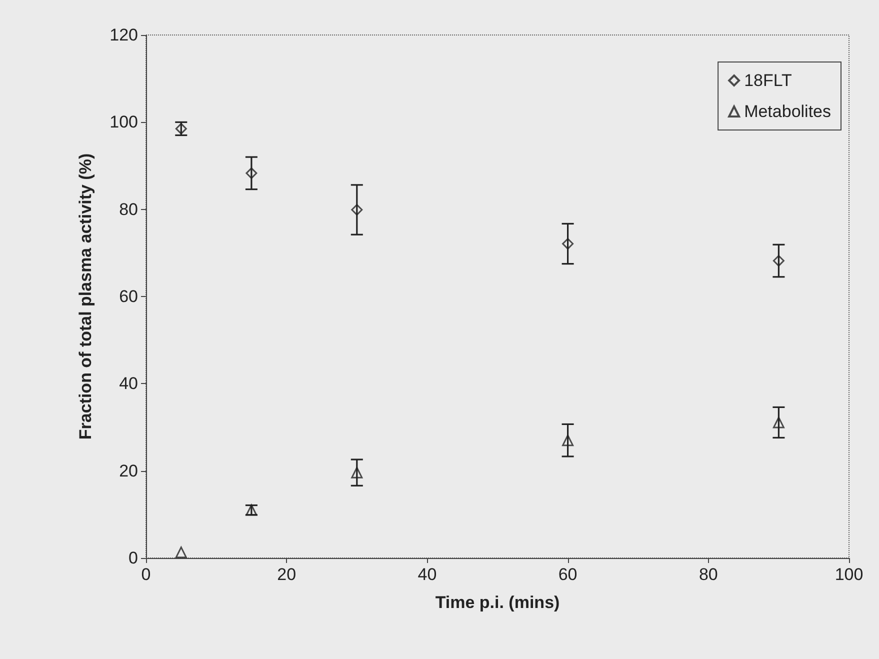  What do you see at coordinates (788, 111) in the screenshot?
I see `legend-label: Metabolites` at bounding box center [788, 111].